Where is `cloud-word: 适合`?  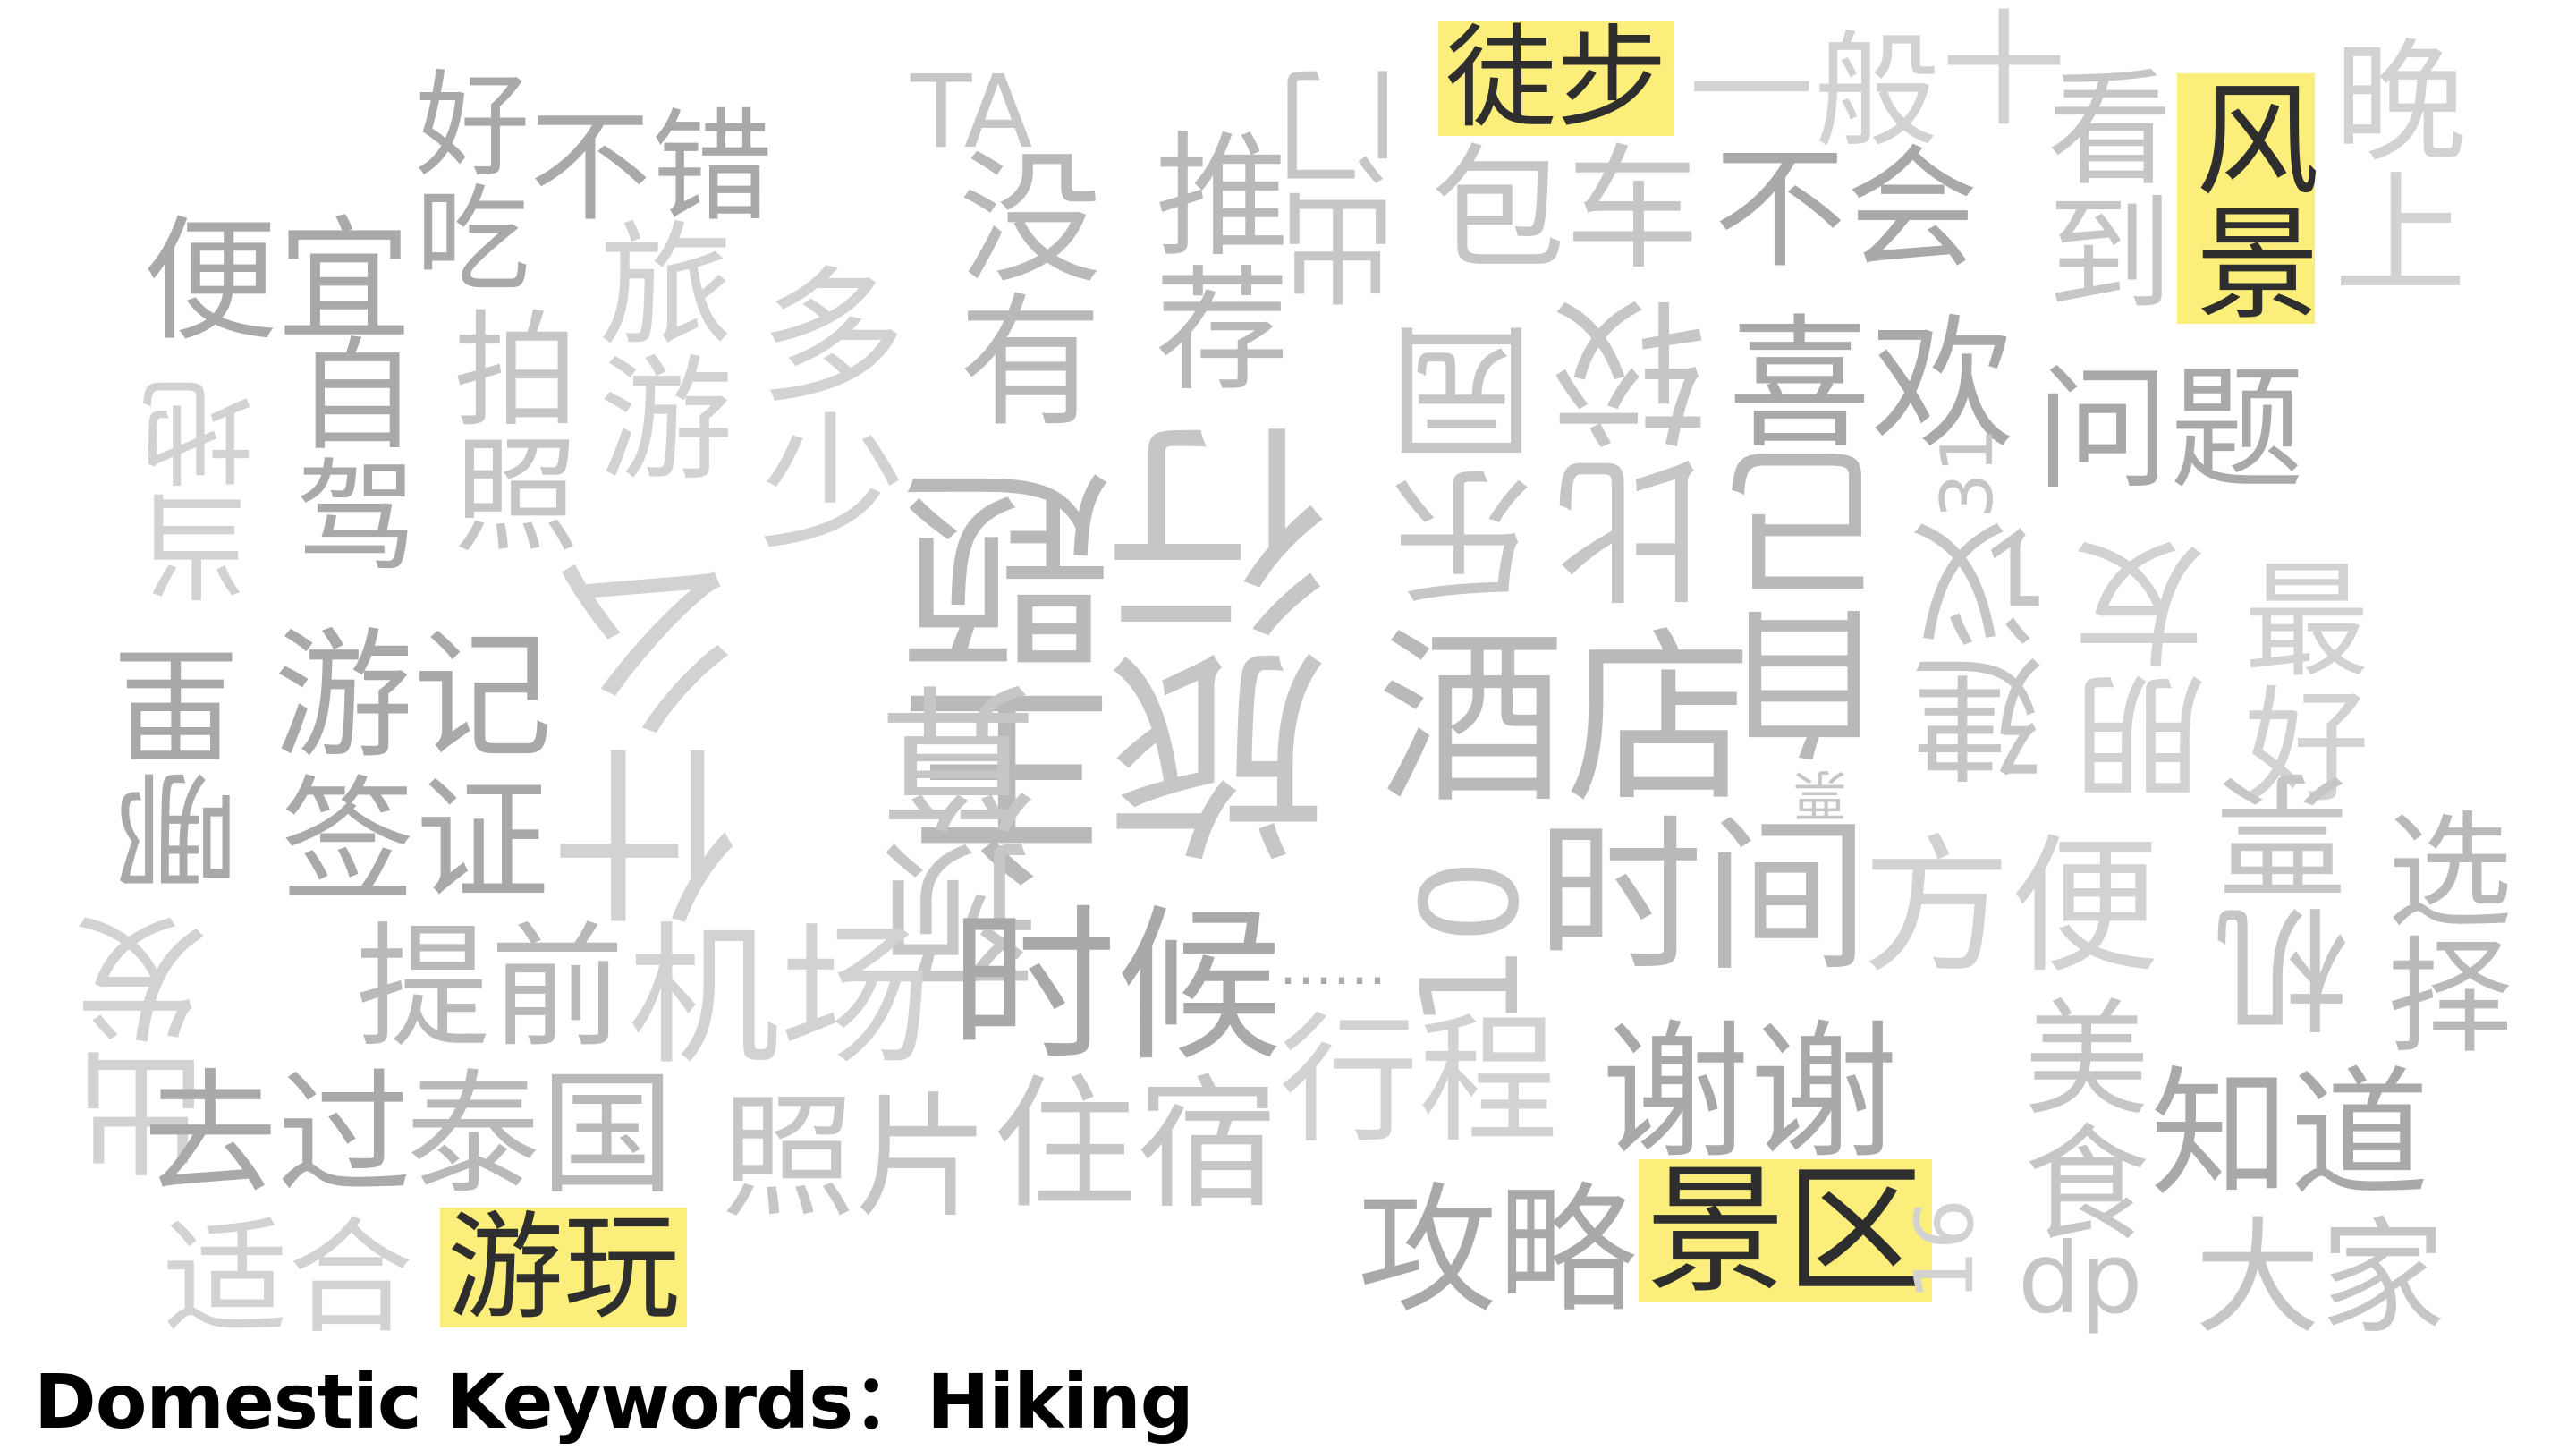
cloud-word: 适合 is located at coordinates (288, 1279).